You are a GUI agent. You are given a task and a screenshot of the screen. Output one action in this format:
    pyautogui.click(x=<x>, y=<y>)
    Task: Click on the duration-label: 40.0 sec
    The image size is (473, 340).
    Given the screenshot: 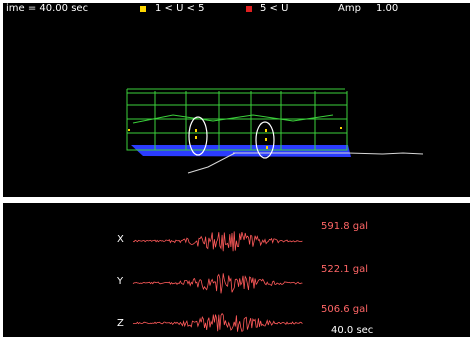 What is the action you would take?
    pyautogui.click(x=352, y=330)
    